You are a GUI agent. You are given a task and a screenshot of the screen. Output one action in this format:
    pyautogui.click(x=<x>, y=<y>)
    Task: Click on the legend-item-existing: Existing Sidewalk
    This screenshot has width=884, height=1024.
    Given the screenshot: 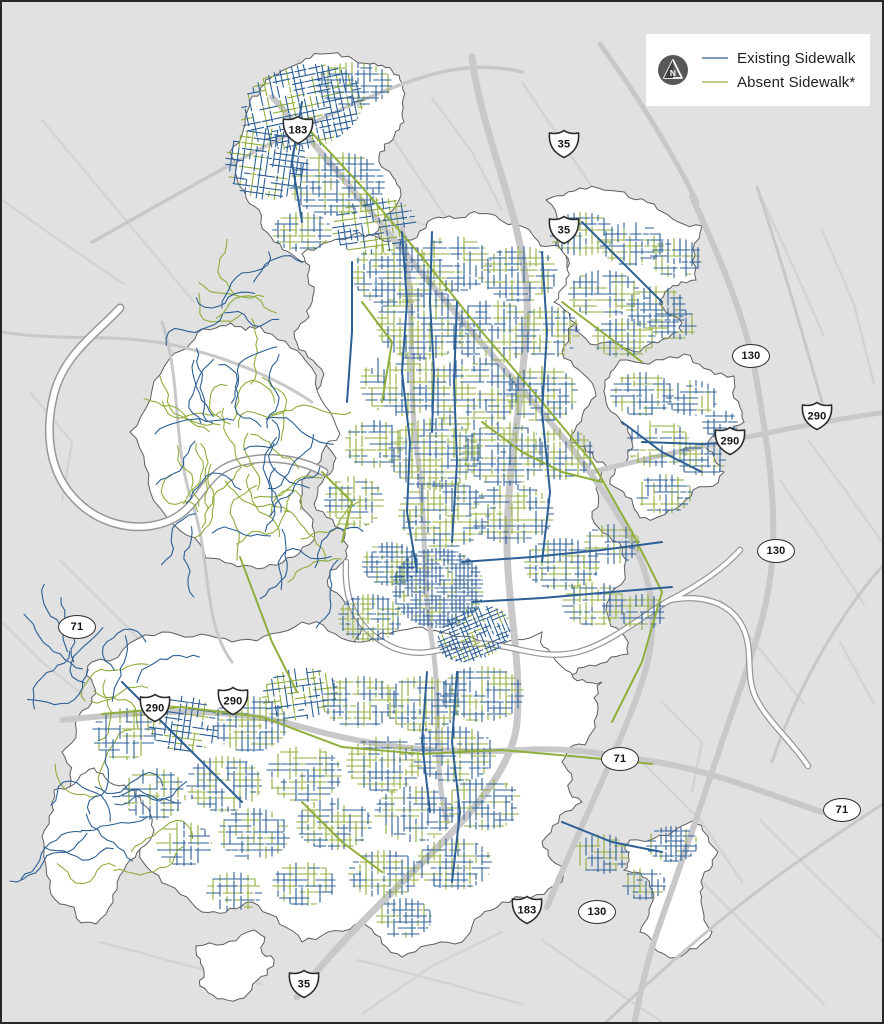 What is the action you would take?
    pyautogui.click(x=782, y=58)
    